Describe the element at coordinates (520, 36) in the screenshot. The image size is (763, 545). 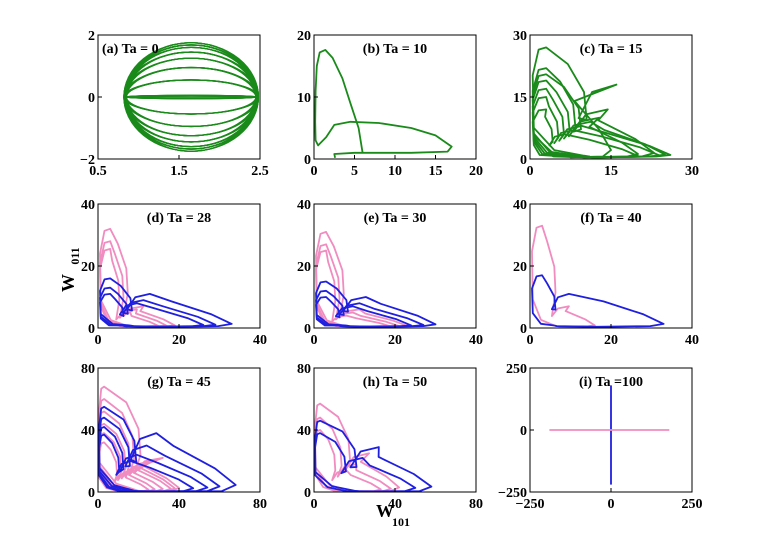
I see `y-tick-label: 30` at that location.